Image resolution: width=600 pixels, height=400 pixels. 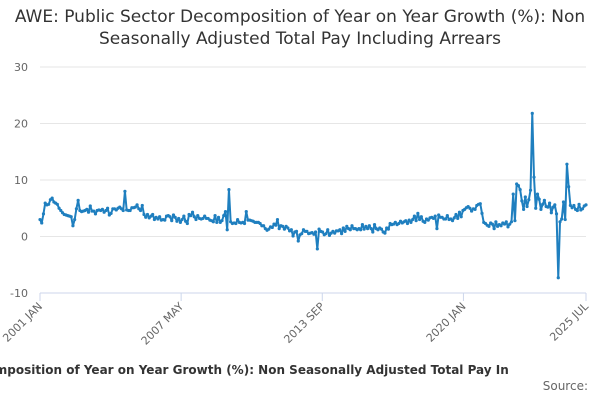 I want to click on x-tick-label: 2013 SEP, so click(x=304, y=323).